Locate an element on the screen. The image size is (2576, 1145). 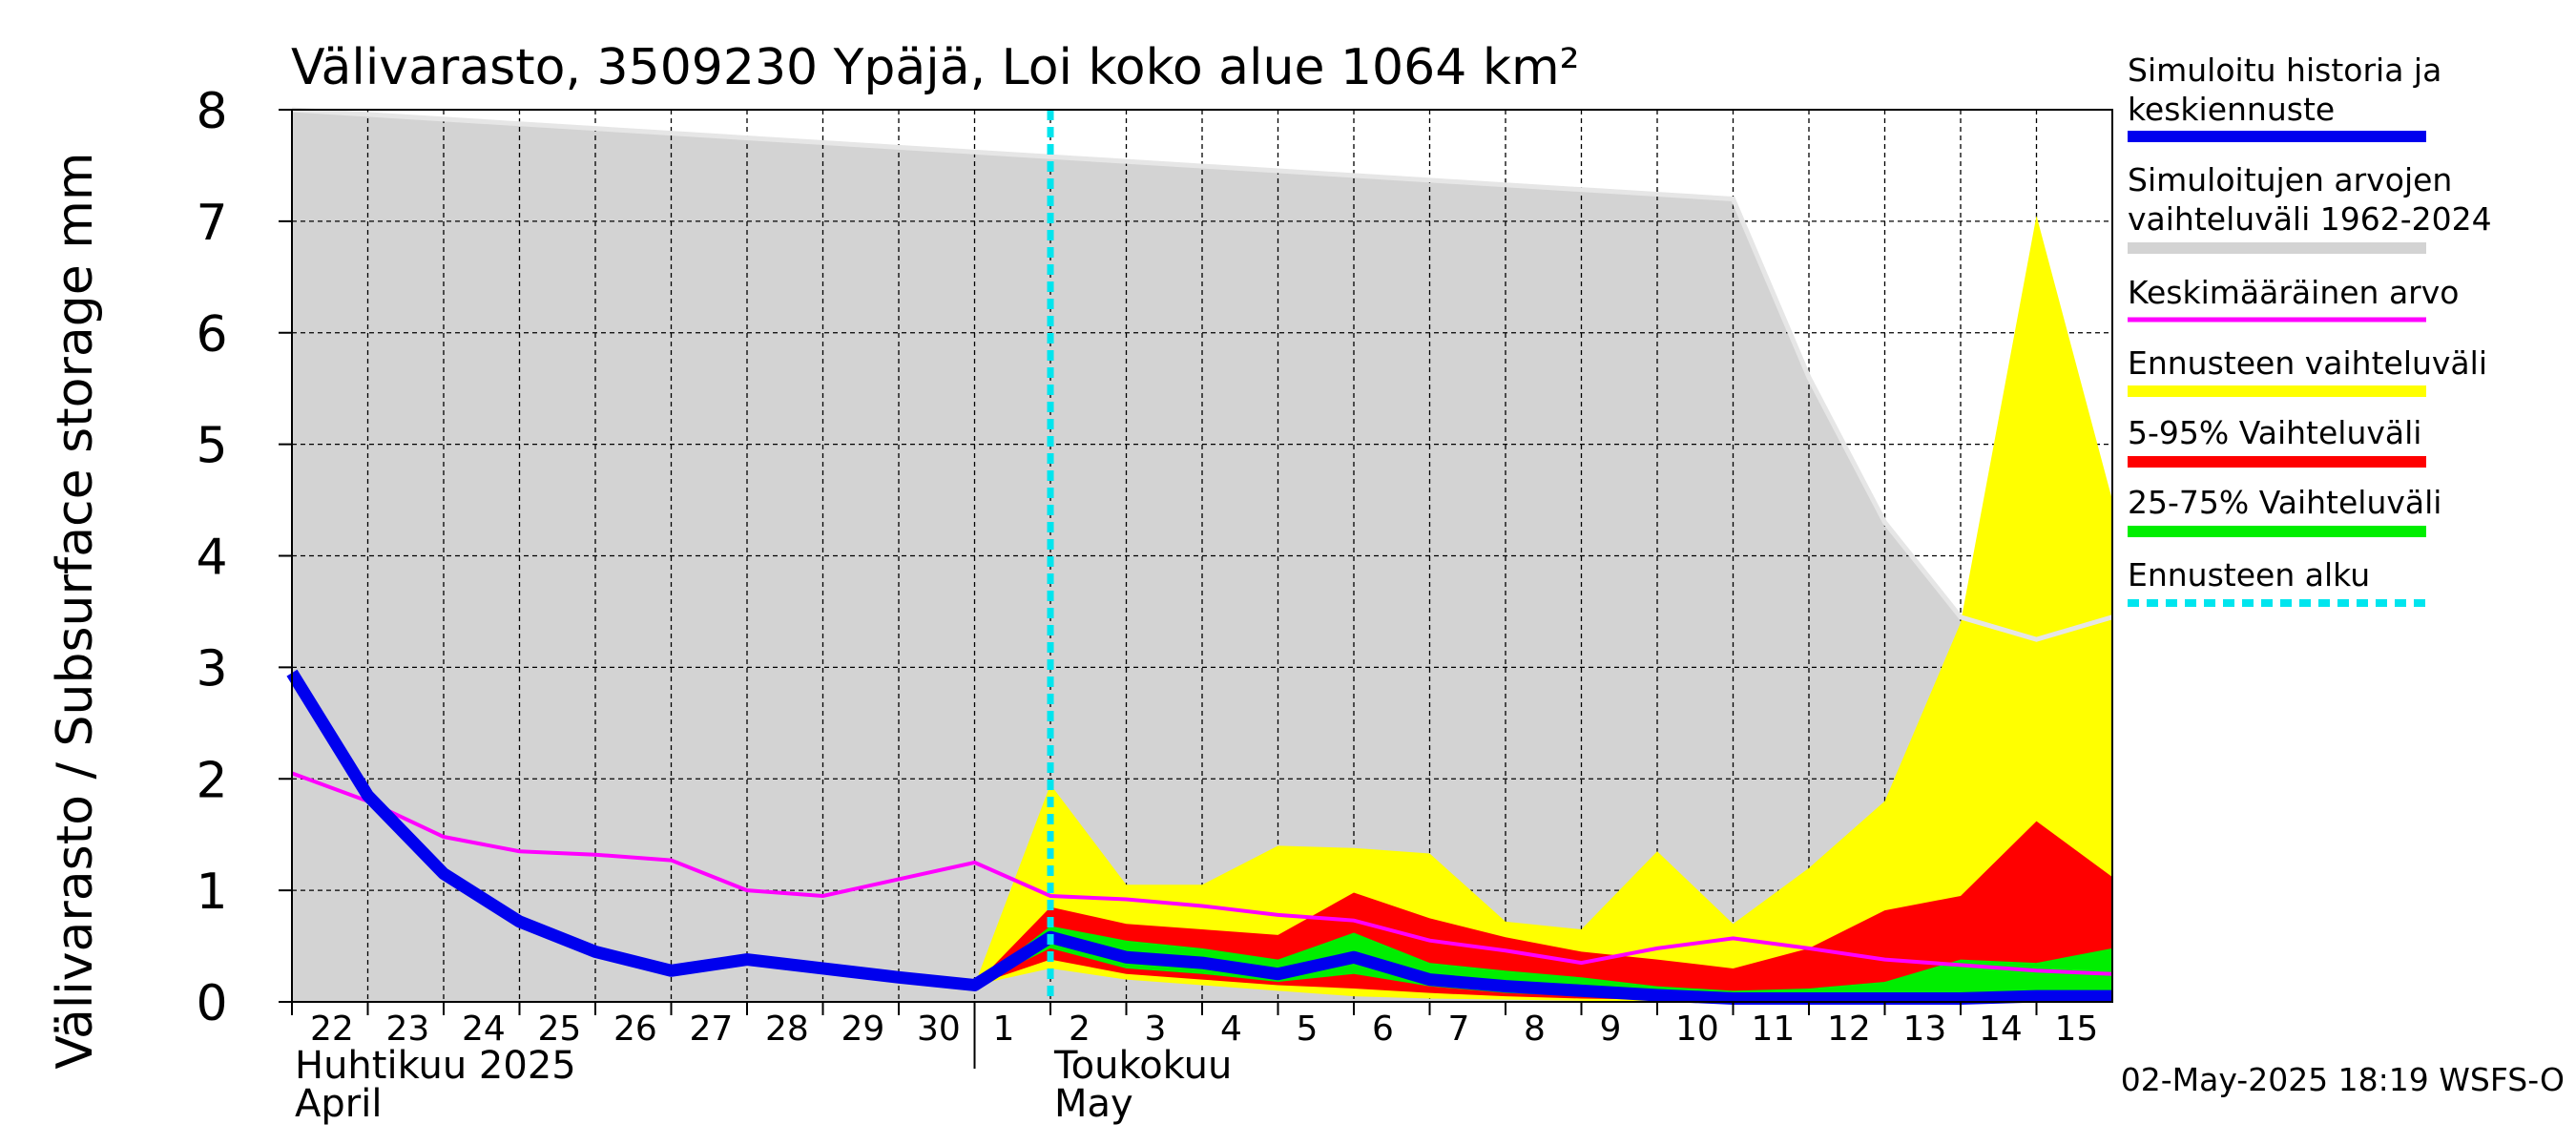
legend-label: 25-75% Vaihteluväli is located at coordinates (2284, 503).